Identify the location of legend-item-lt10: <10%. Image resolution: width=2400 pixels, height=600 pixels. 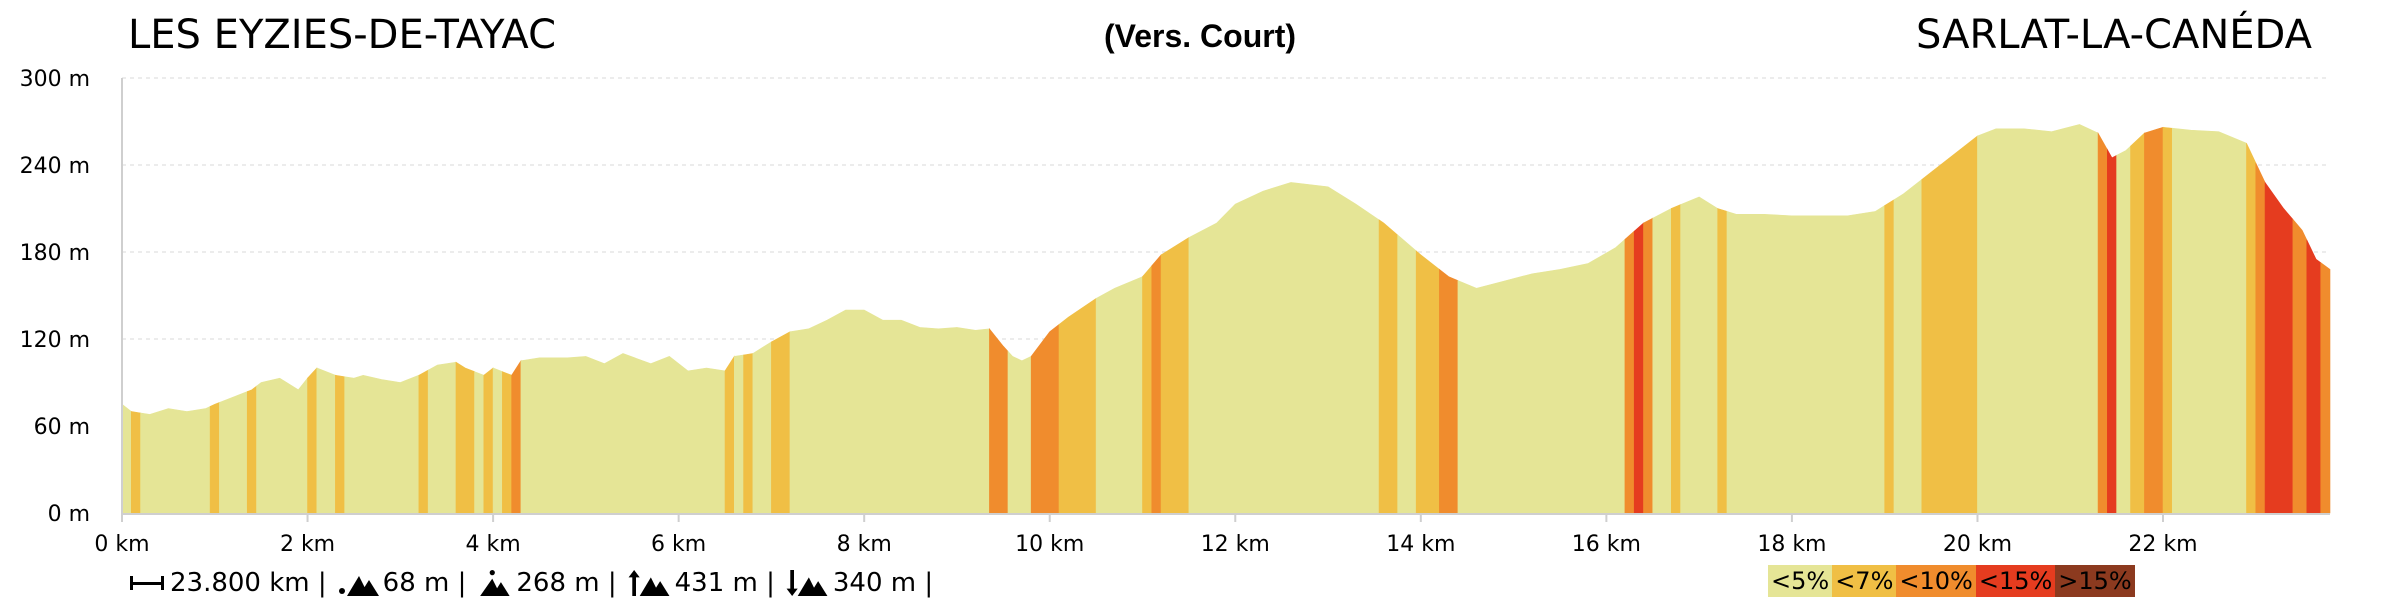
(1936, 581).